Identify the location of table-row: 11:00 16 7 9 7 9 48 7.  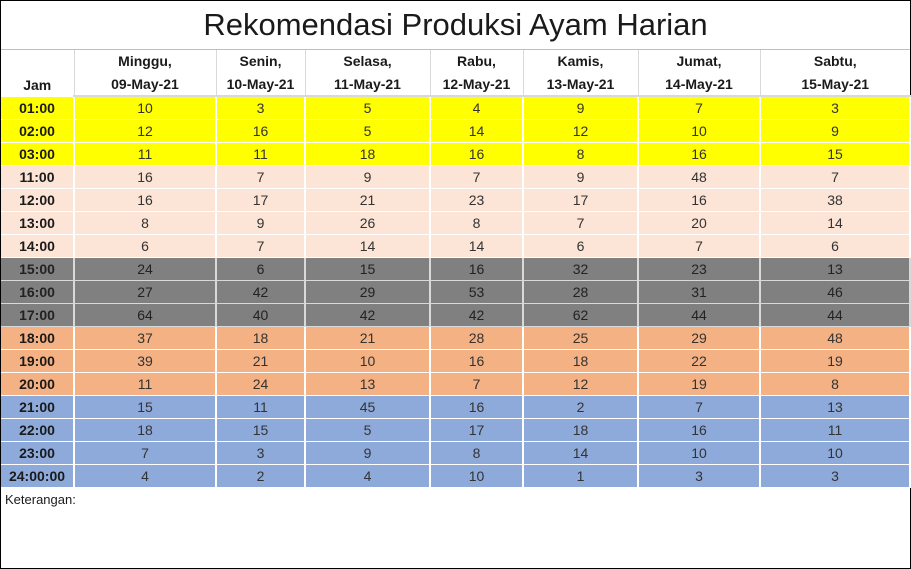
(456, 177).